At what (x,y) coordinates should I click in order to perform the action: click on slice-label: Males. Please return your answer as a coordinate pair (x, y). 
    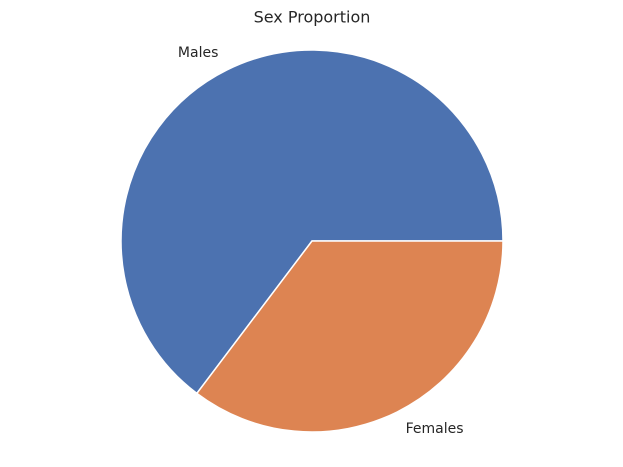
    Looking at the image, I should click on (198, 53).